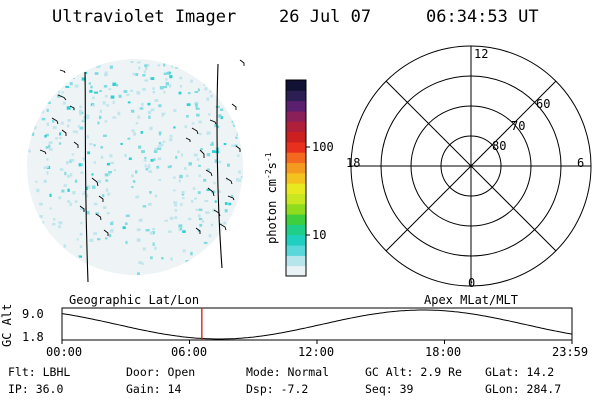 The image size is (600, 400). Describe the element at coordinates (288, 372) in the screenshot. I see `mode-status: Mode: Normal` at that location.